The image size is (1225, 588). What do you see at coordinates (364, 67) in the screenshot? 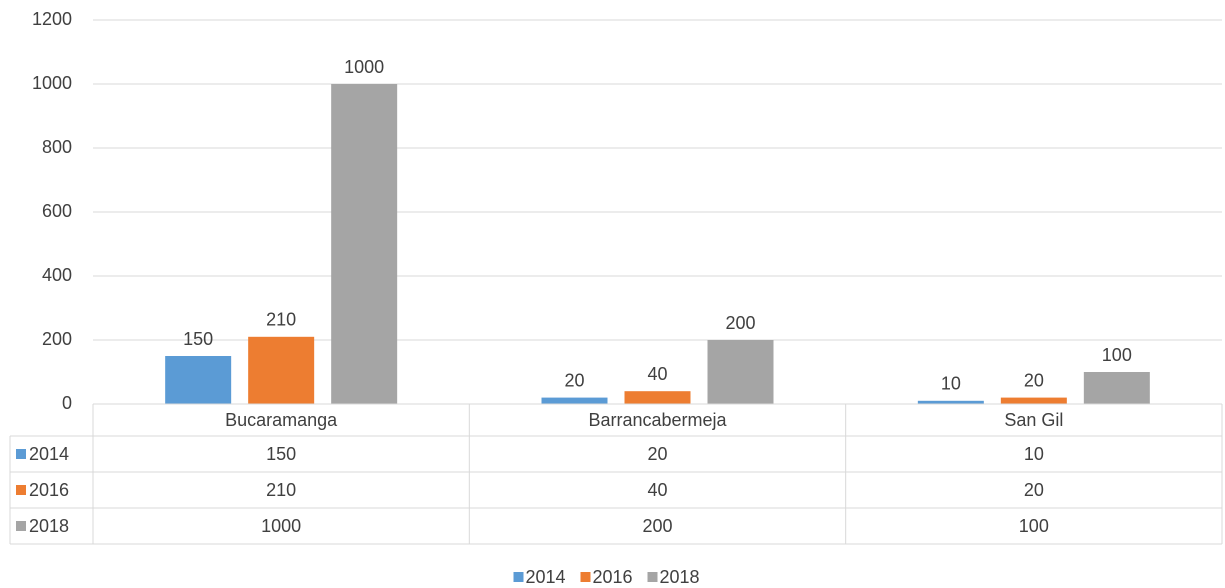
I see `data-label: 1000` at bounding box center [364, 67].